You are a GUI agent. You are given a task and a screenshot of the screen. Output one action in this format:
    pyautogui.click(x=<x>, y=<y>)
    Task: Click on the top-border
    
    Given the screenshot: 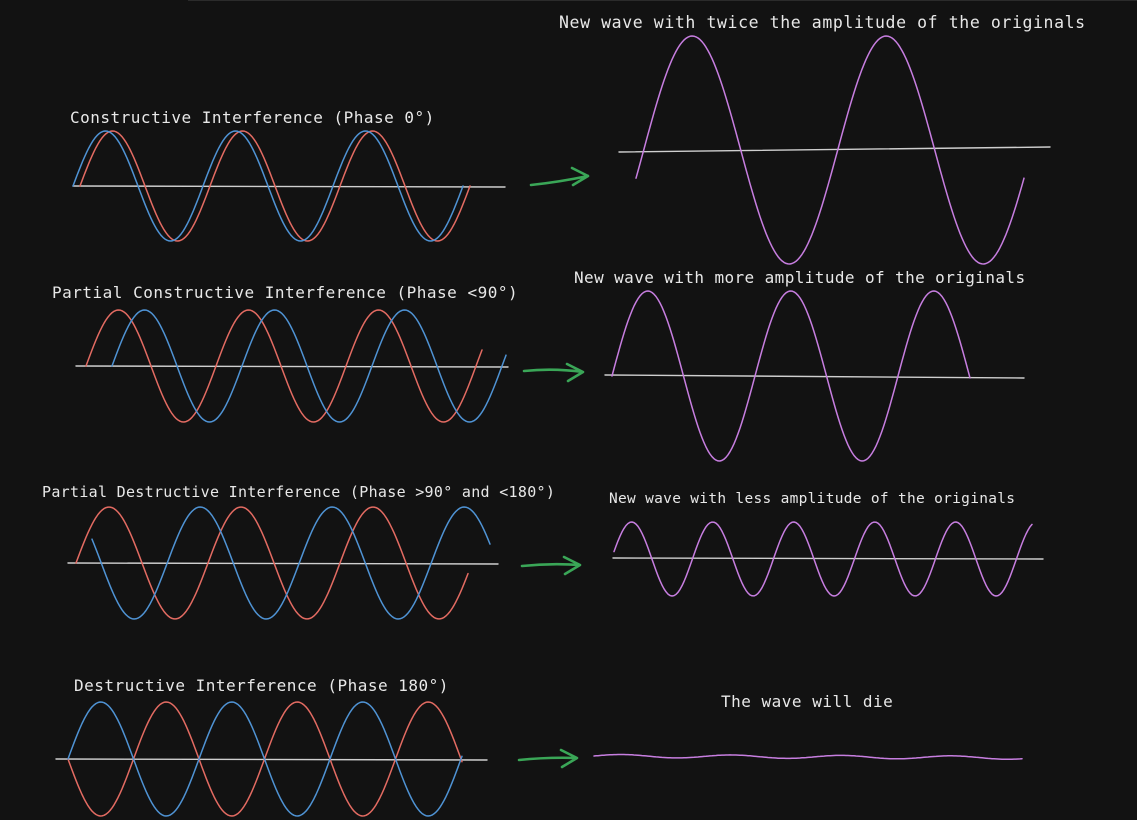 What is the action you would take?
    pyautogui.click(x=662, y=0)
    